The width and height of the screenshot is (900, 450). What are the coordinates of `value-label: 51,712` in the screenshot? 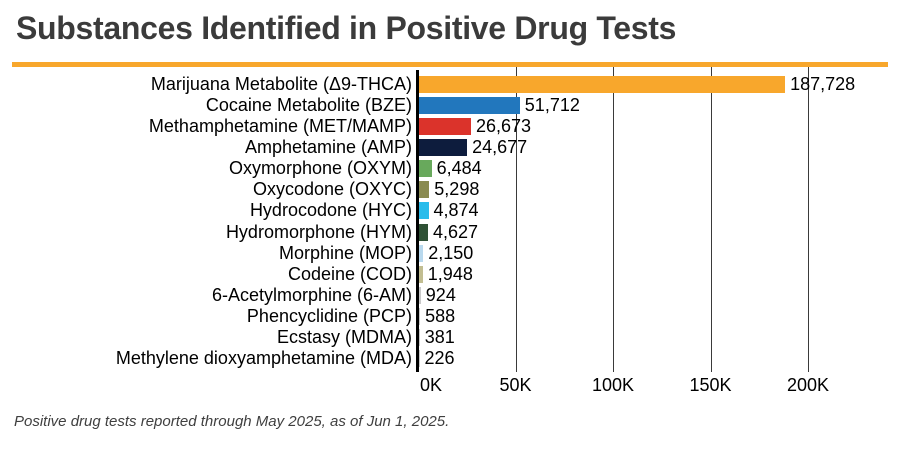 It's located at (552, 104).